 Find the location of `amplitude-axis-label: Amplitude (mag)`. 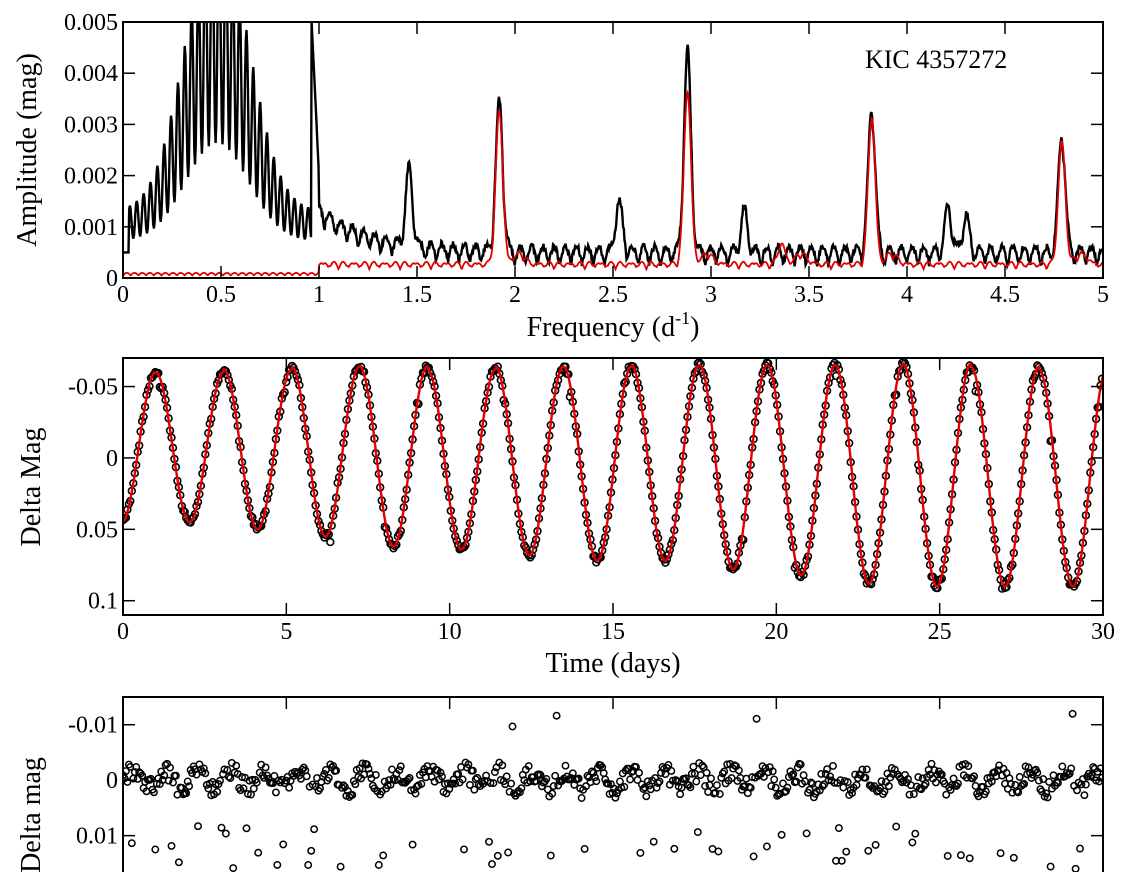

amplitude-axis-label: Amplitude (mag) is located at coordinates (27, 150).